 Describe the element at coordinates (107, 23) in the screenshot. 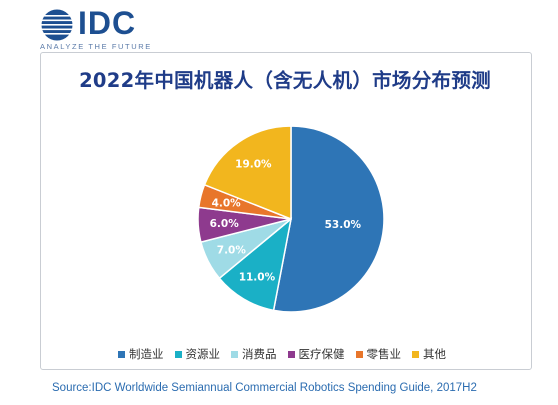

I see `logo-text: IDC` at that location.